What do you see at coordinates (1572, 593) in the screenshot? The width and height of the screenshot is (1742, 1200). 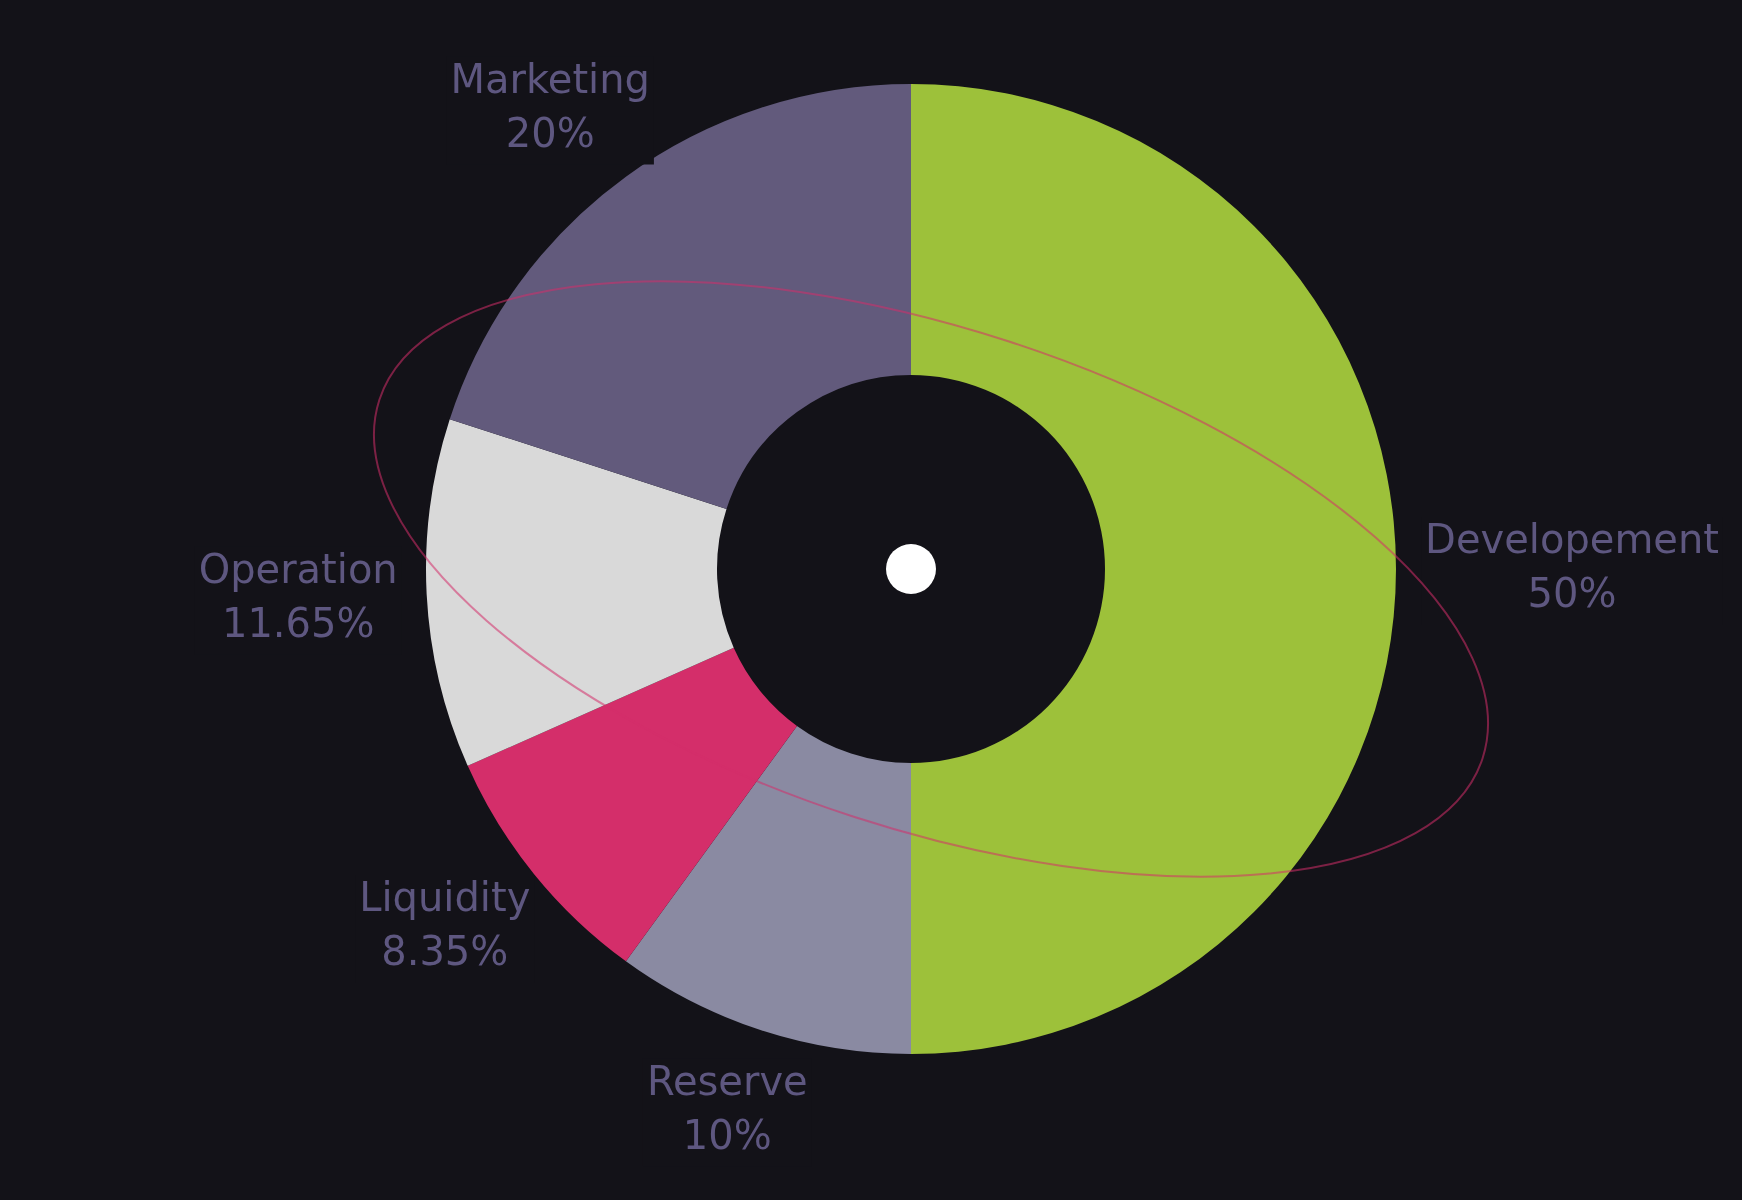 I see `data-label: 50%` at bounding box center [1572, 593].